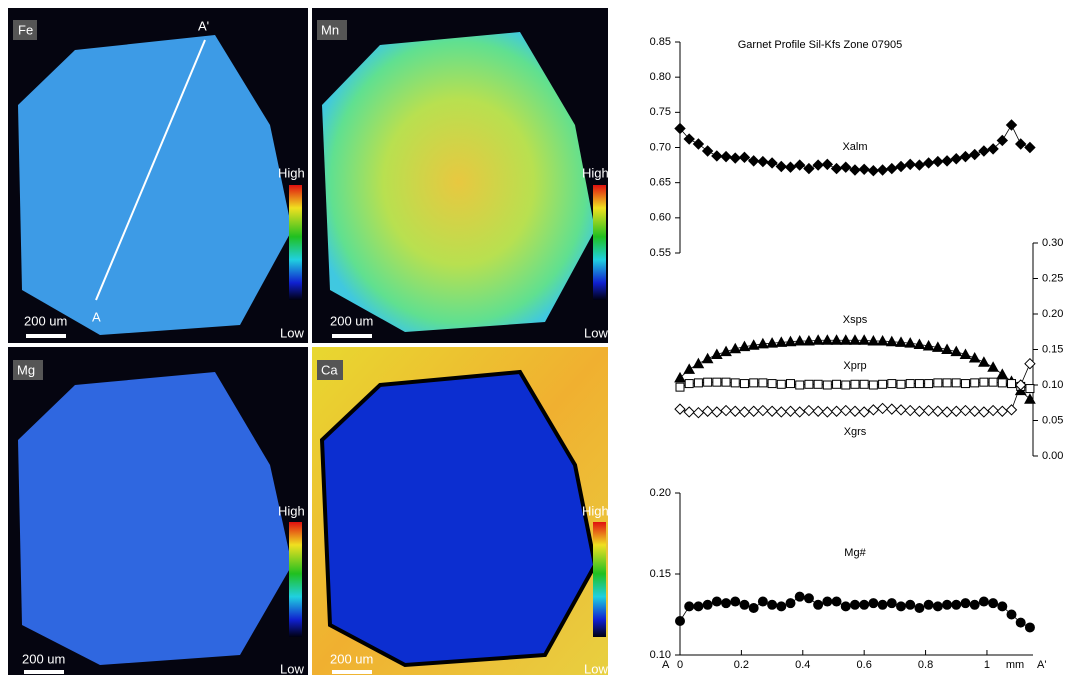  I want to click on y2-tick-label: 0.05, so click(1052, 420).